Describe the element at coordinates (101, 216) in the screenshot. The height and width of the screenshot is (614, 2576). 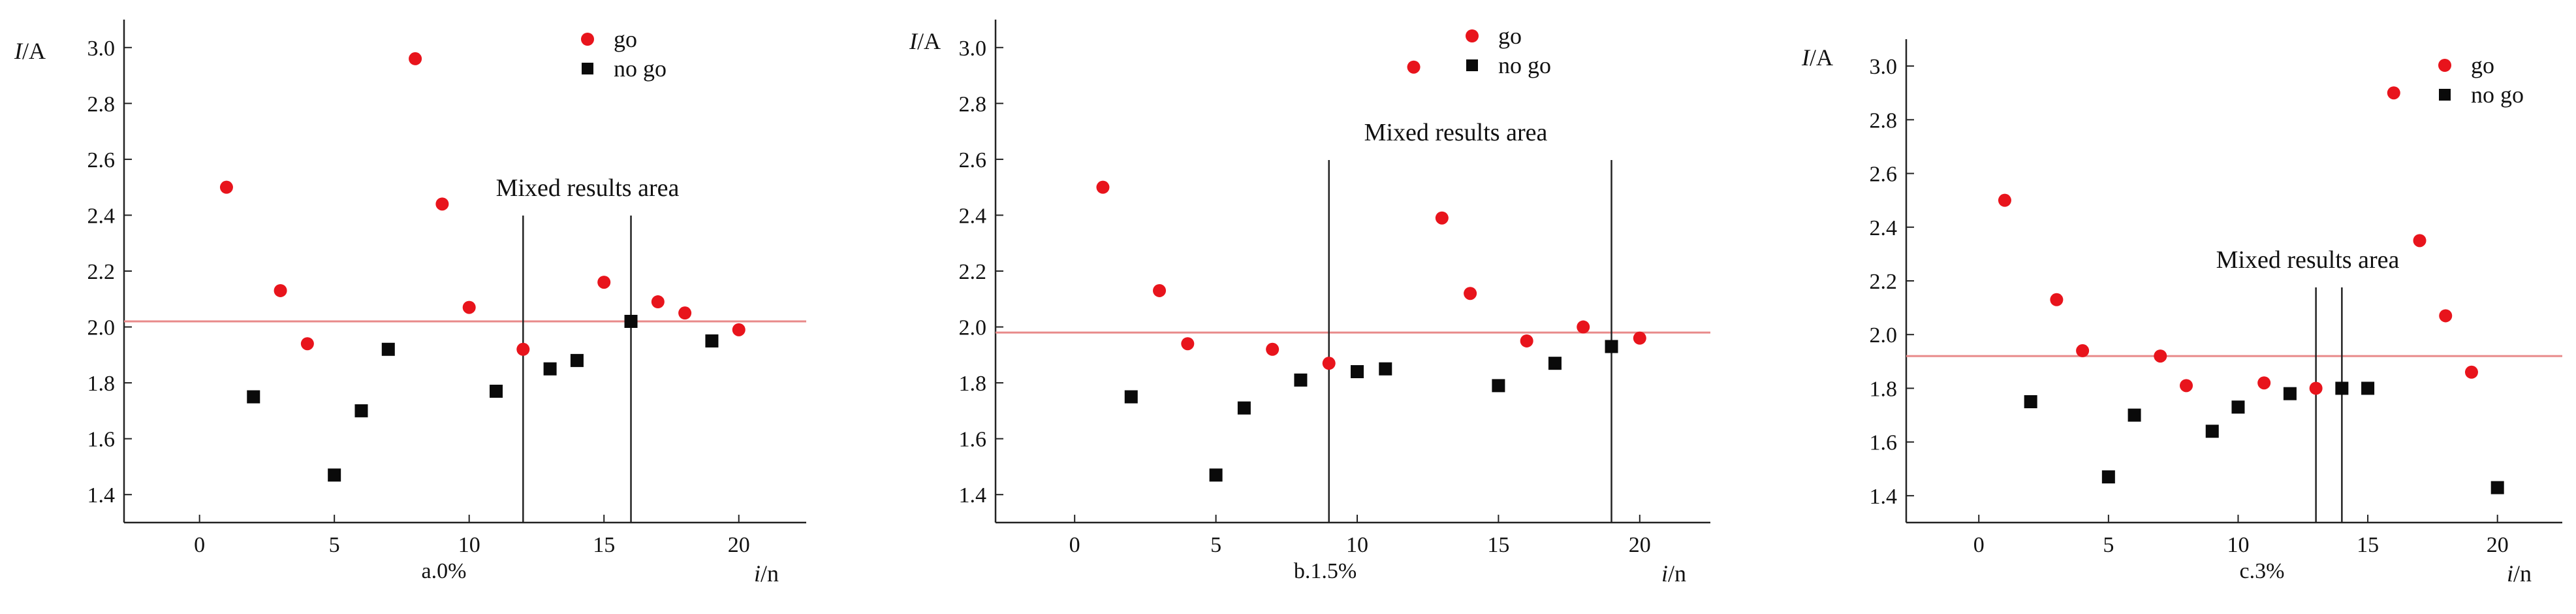
I see `y-tick-label: 2.4` at that location.